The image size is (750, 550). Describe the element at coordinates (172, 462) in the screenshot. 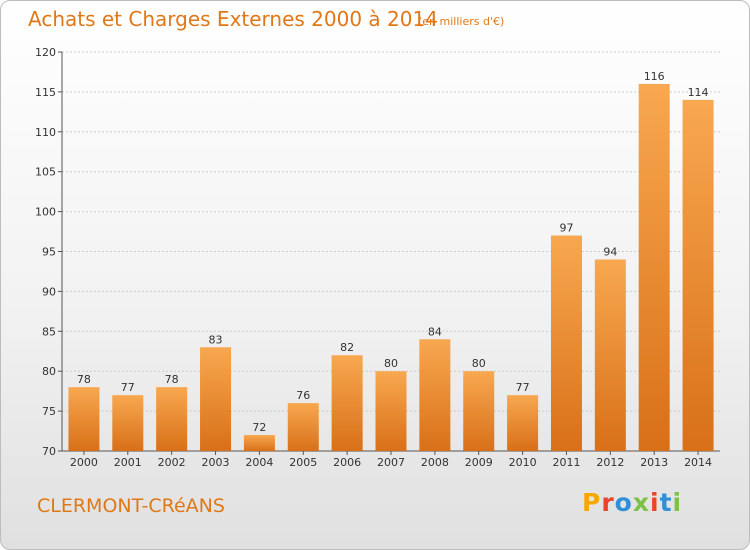

I see `x-tick-label: 2002` at that location.